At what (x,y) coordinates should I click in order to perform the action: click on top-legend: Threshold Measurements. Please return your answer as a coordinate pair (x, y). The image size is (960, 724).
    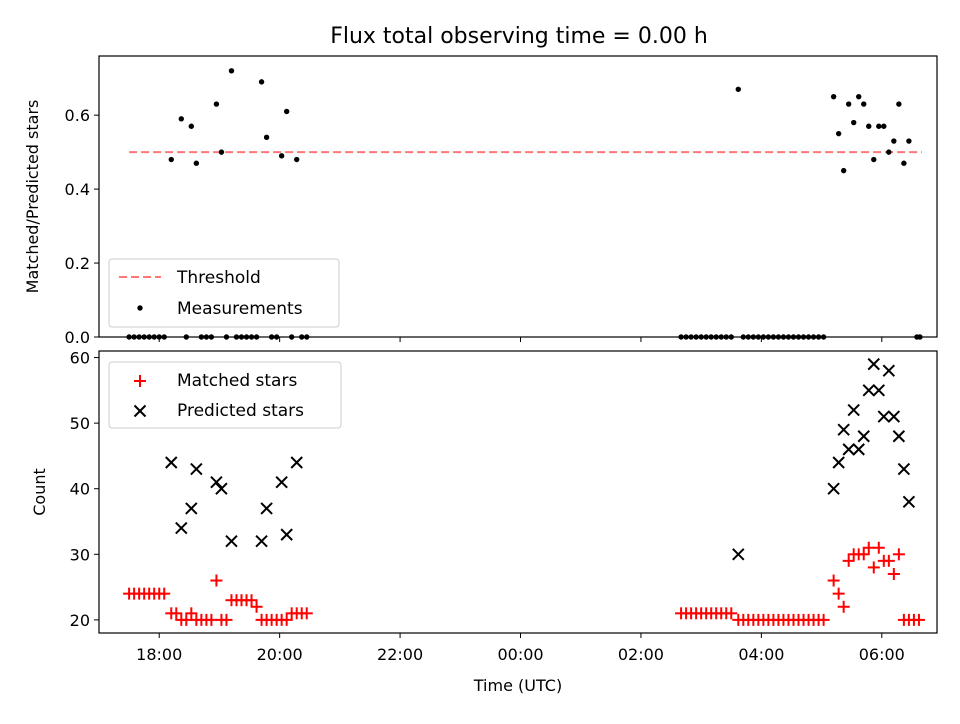
    Looking at the image, I should click on (224, 293).